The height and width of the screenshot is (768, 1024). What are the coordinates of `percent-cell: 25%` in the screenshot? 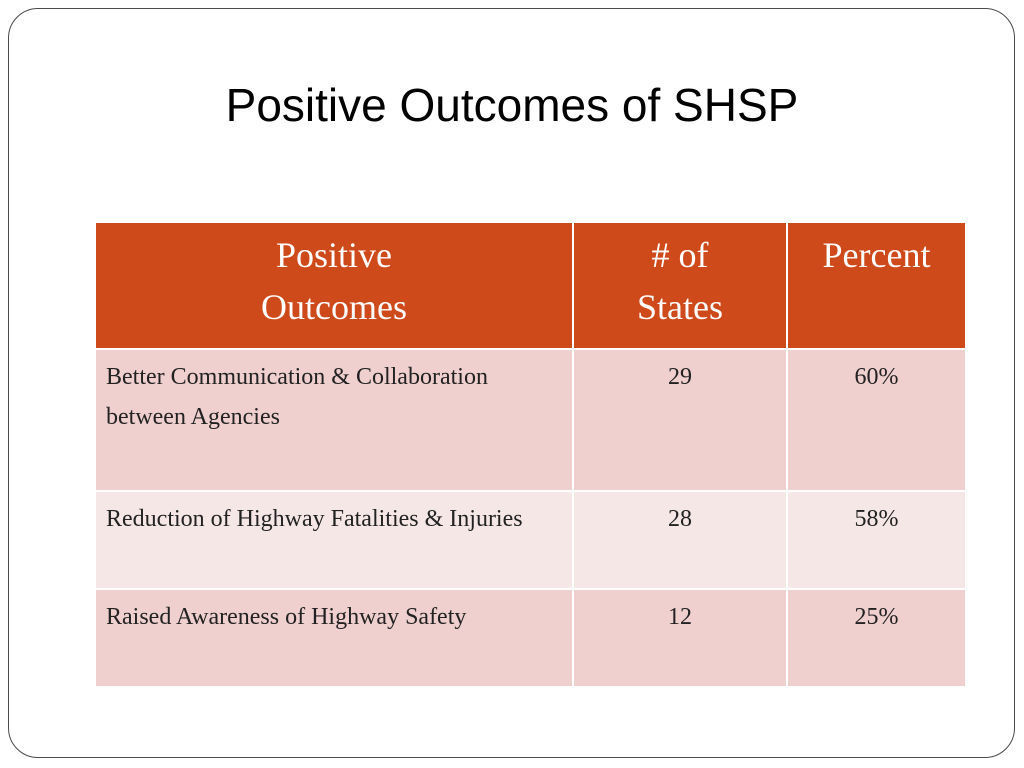 It's located at (876, 638).